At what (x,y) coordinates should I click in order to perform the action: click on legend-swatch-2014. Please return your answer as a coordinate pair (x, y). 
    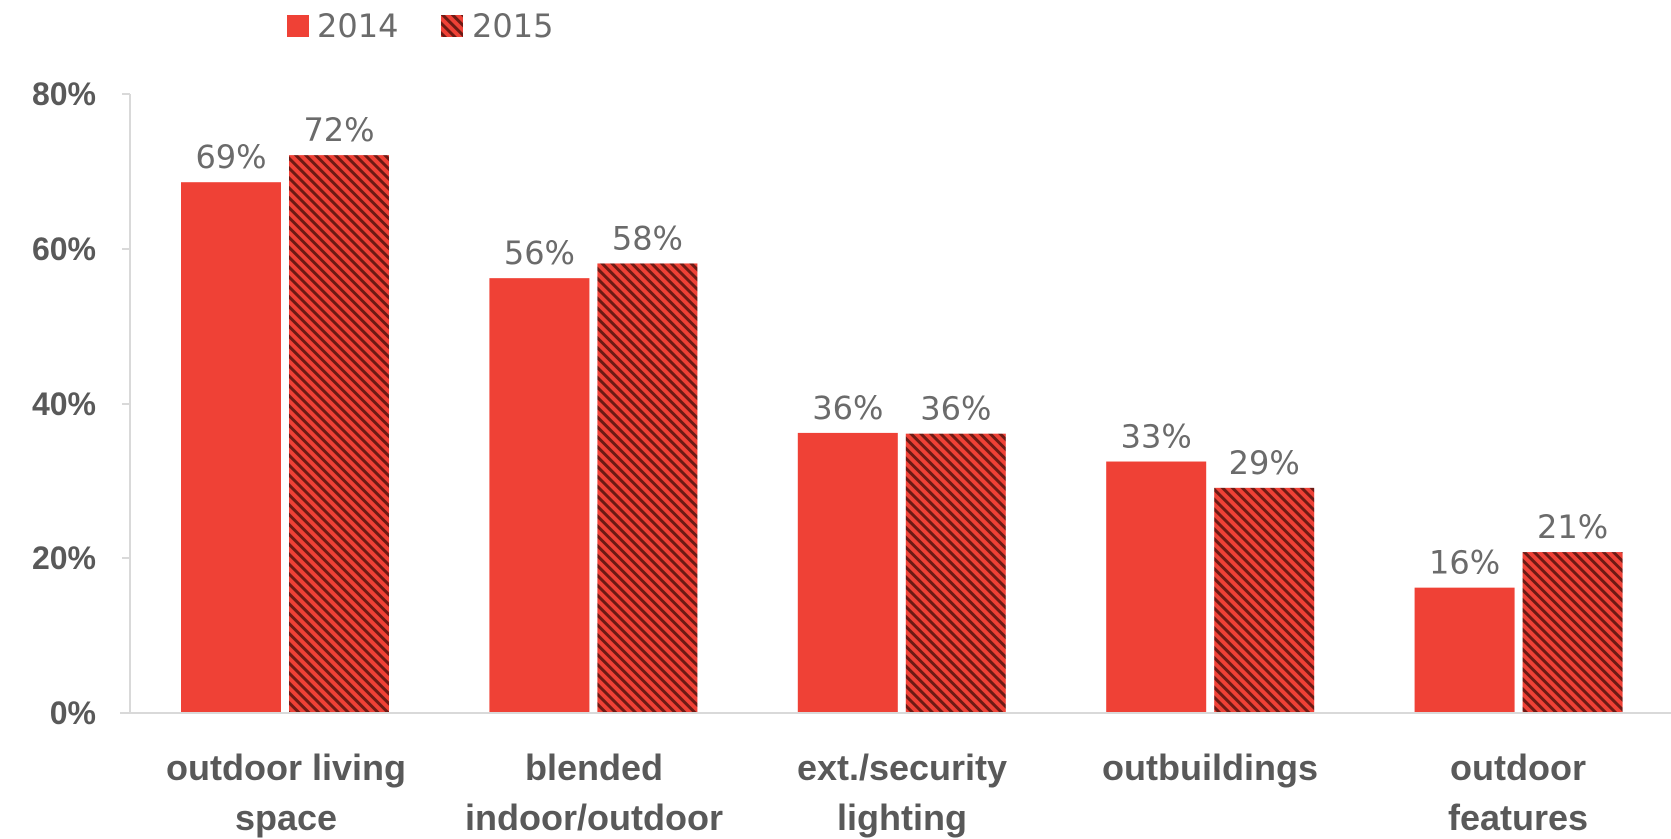
    Looking at the image, I should click on (298, 26).